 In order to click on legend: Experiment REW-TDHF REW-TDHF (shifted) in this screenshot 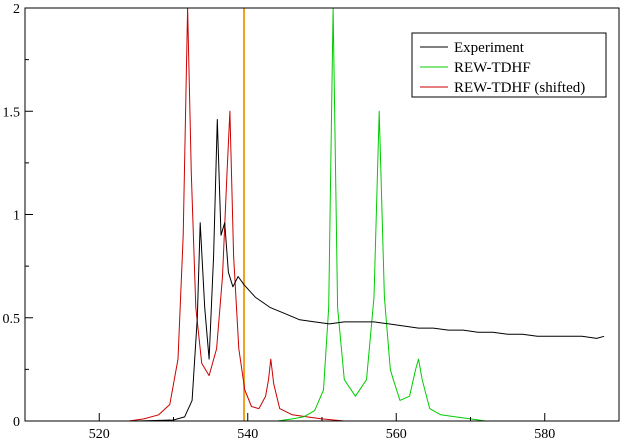, I will do `click(509, 65)`.